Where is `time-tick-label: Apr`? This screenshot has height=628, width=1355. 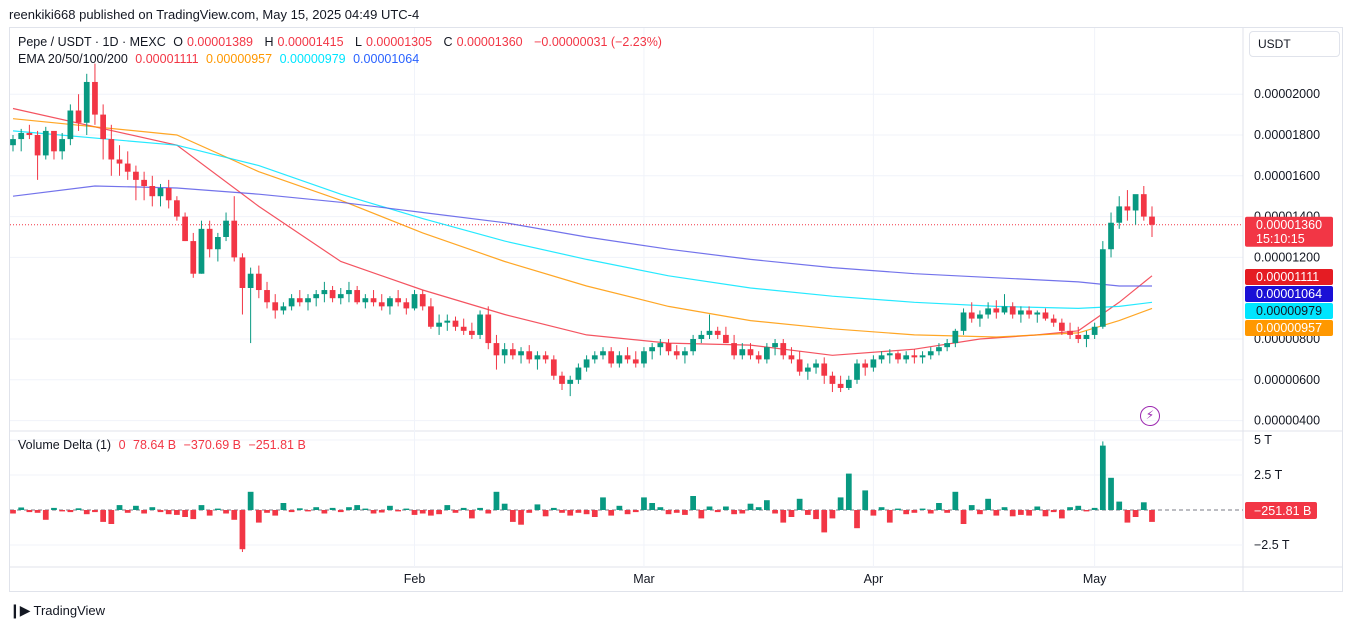
time-tick-label: Apr is located at coordinates (873, 579).